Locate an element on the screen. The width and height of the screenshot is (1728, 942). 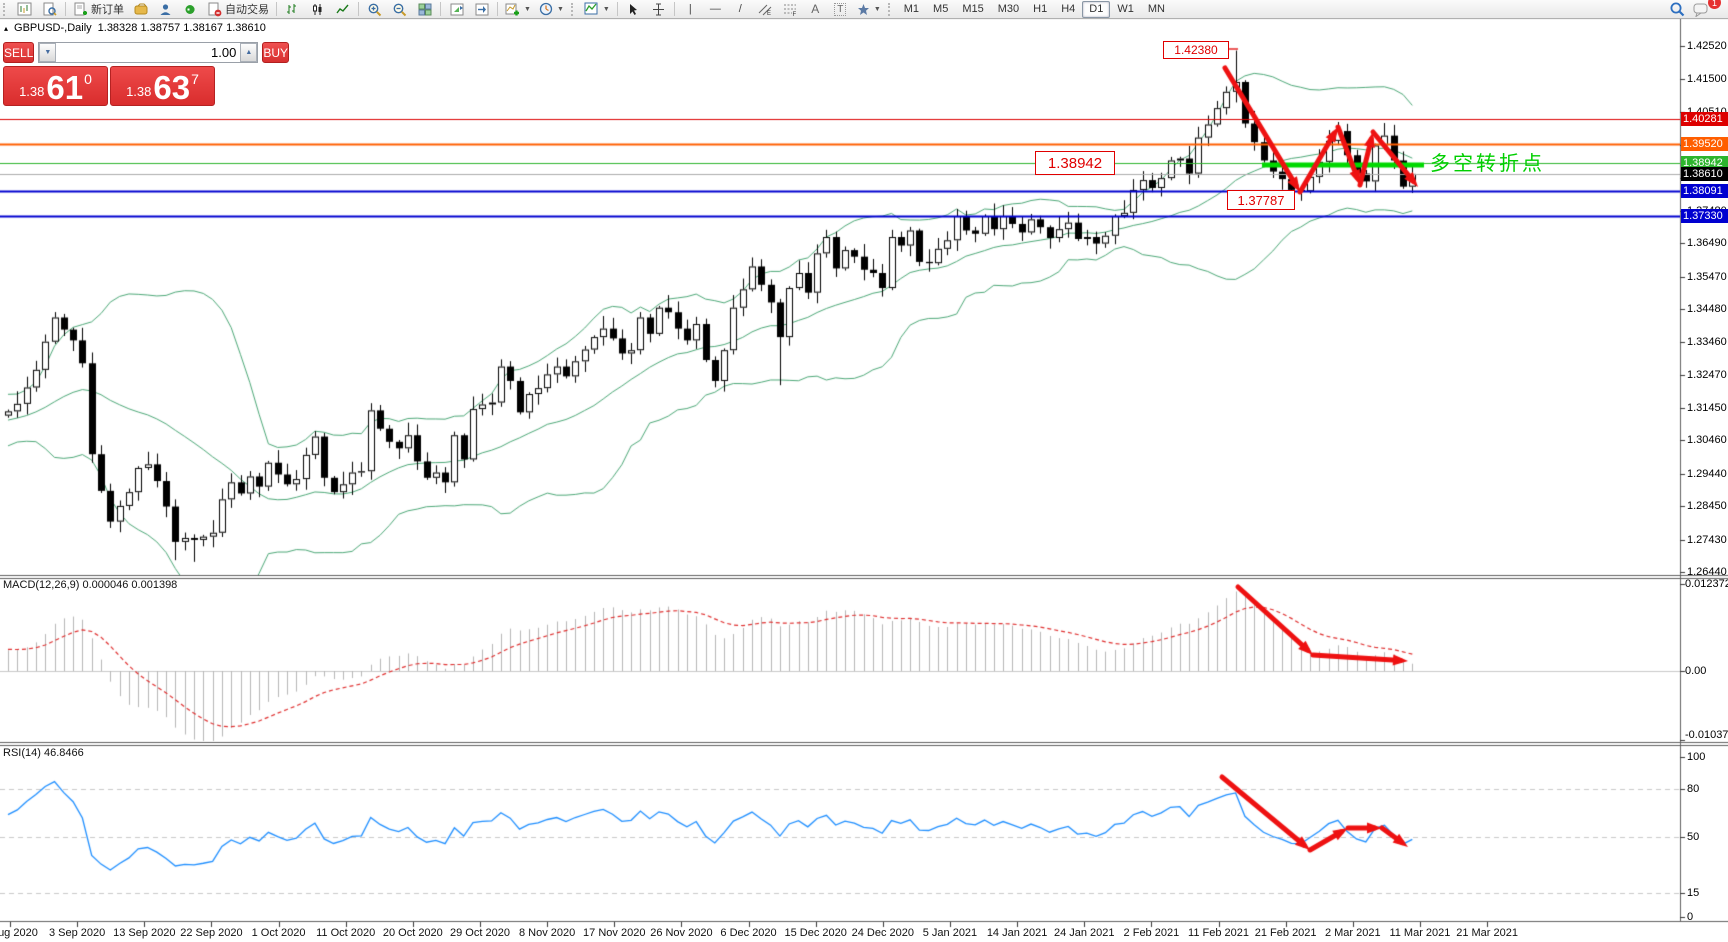
symbol-marker-icon: ▴ is located at coordinates (6, 28).